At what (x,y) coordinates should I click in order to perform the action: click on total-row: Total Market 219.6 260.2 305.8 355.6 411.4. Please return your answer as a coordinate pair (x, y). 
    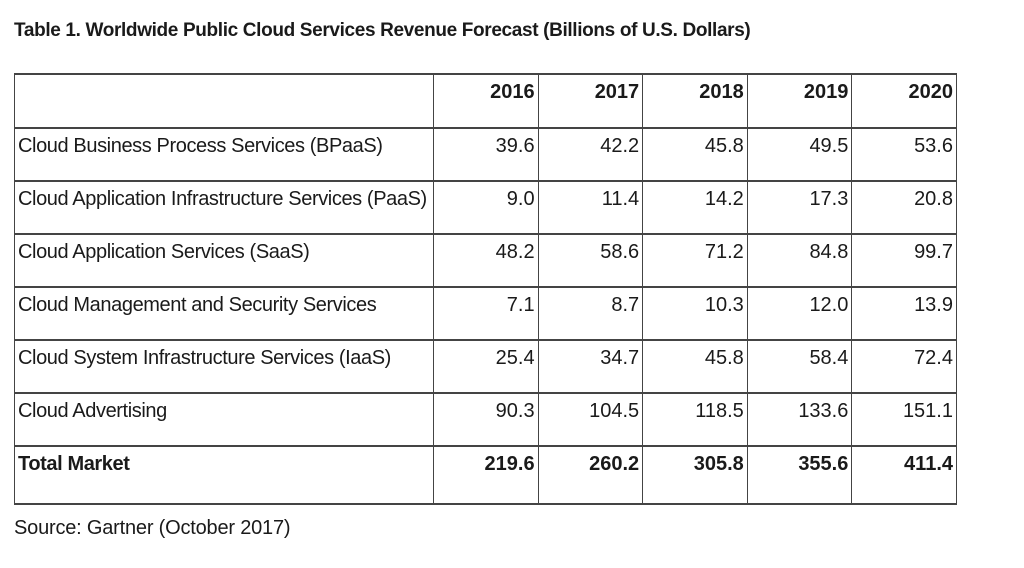
    Looking at the image, I should click on (485, 475).